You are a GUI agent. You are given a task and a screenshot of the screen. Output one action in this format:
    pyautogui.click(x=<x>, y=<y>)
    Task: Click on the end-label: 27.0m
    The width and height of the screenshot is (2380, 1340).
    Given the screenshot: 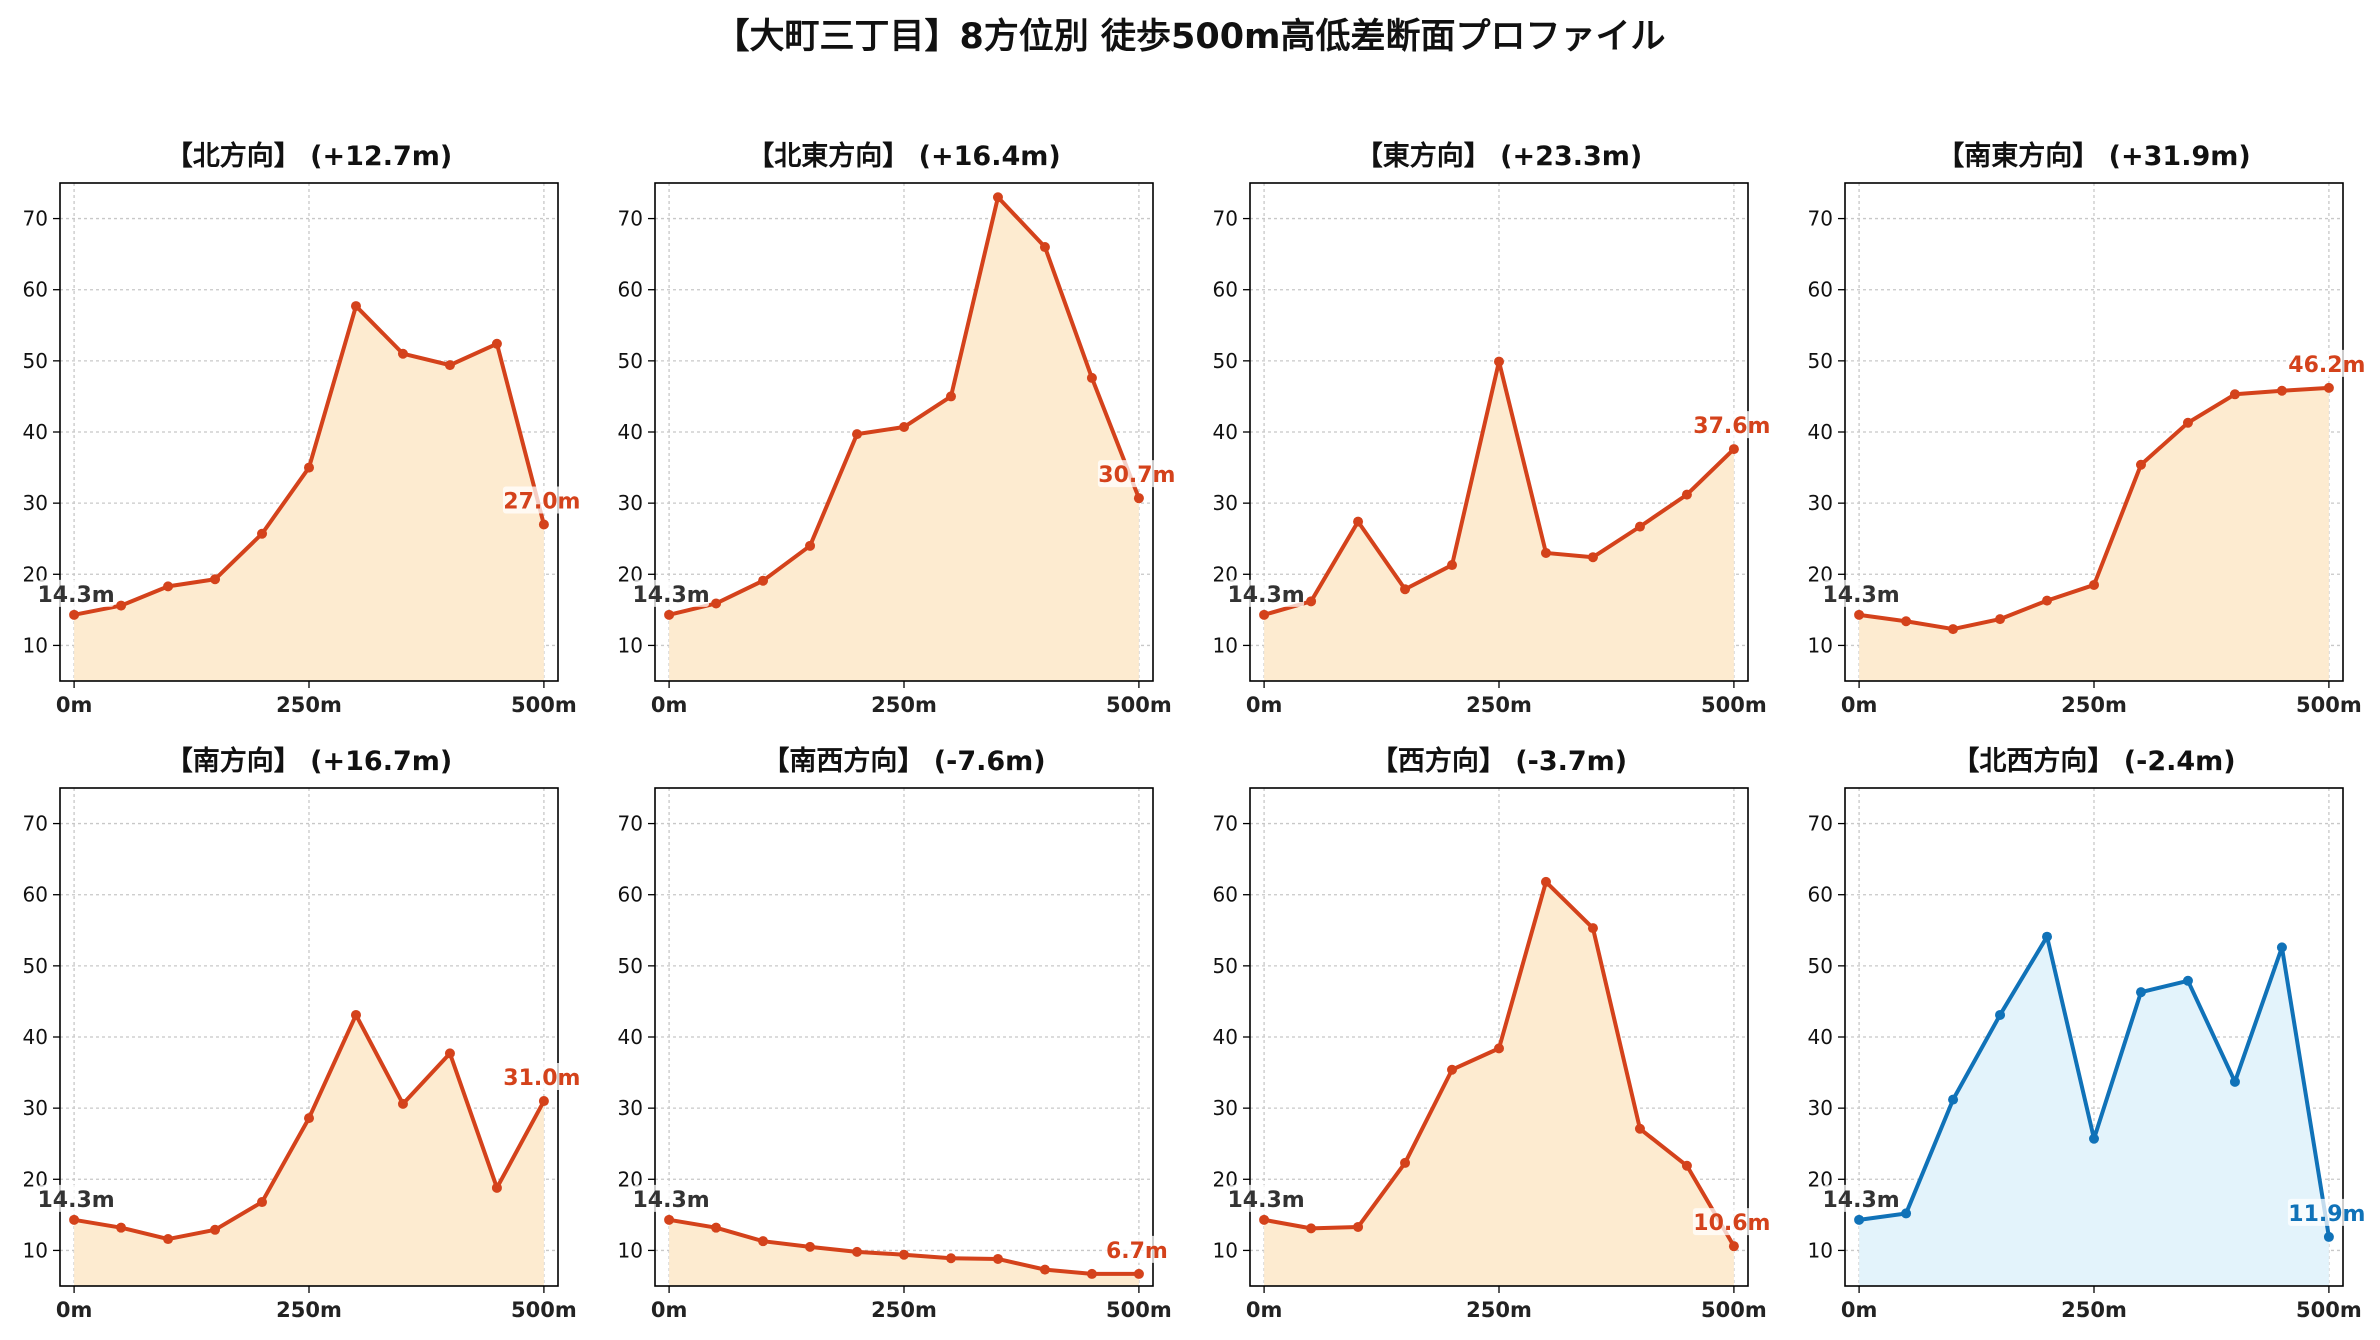 What is the action you would take?
    pyautogui.click(x=541, y=501)
    